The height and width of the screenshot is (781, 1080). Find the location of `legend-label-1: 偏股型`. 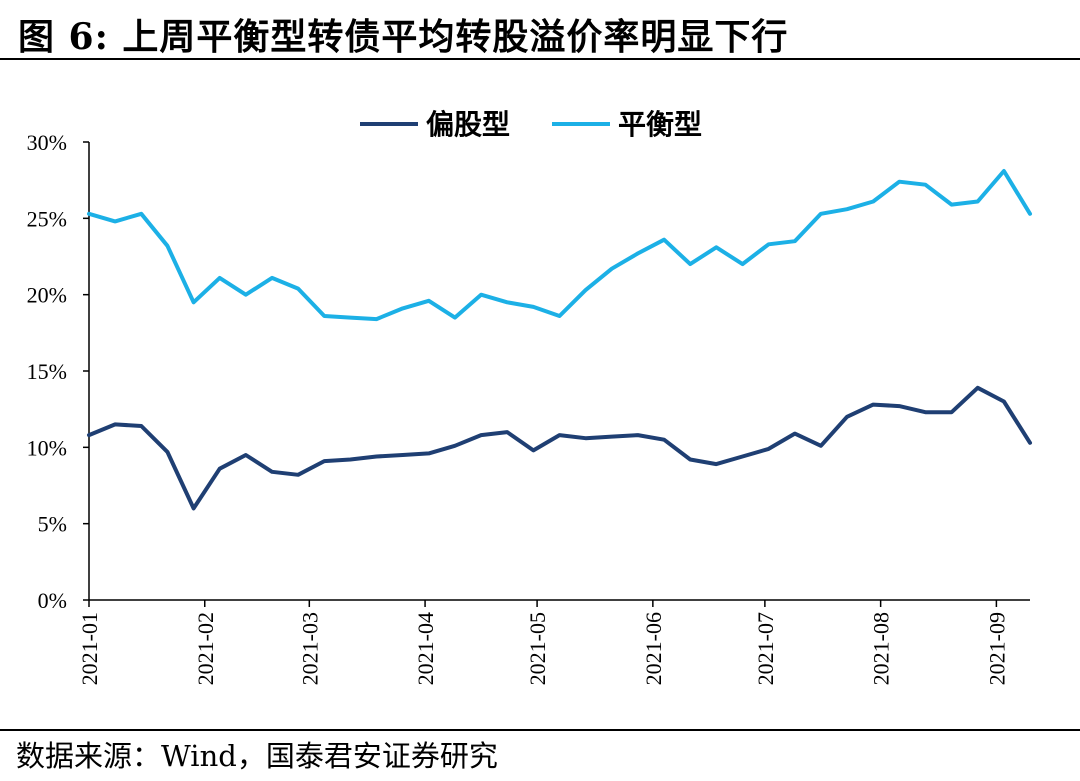

legend-label-1: 偏股型 is located at coordinates (468, 125).